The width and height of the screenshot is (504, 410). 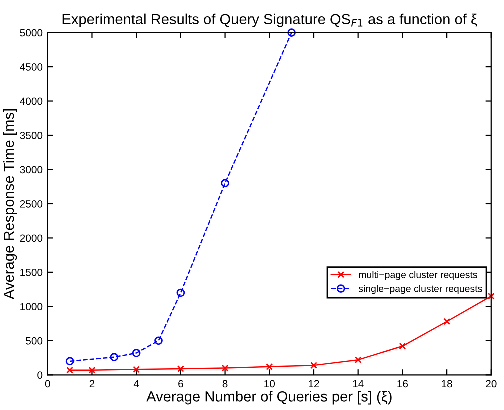 What do you see at coordinates (31, 170) in the screenshot?
I see `y-tick-label: 3000` at bounding box center [31, 170].